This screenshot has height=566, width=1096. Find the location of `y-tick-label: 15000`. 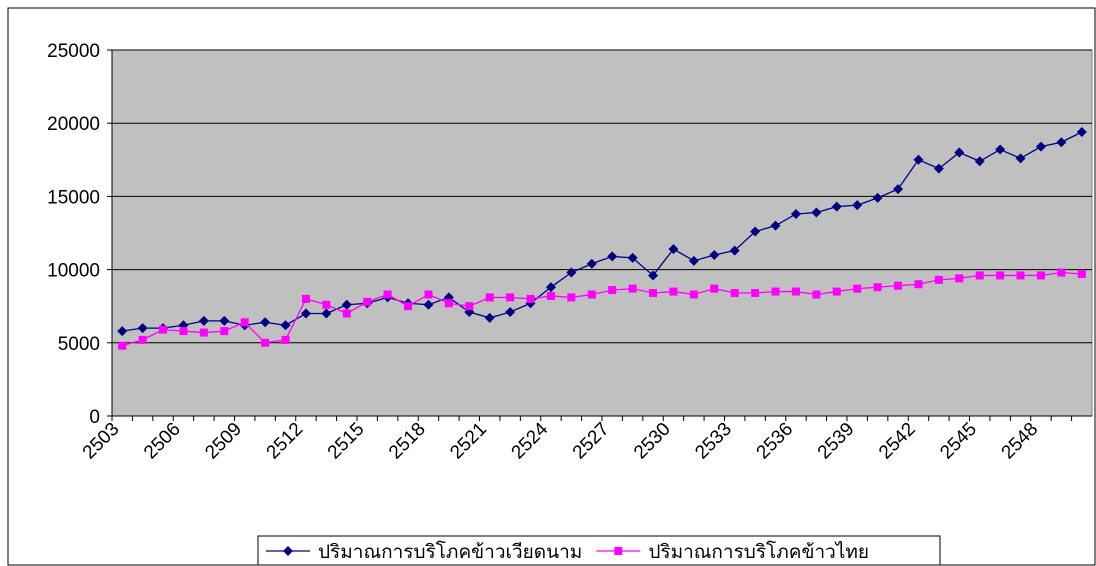

y-tick-label: 15000 is located at coordinates (73, 197).